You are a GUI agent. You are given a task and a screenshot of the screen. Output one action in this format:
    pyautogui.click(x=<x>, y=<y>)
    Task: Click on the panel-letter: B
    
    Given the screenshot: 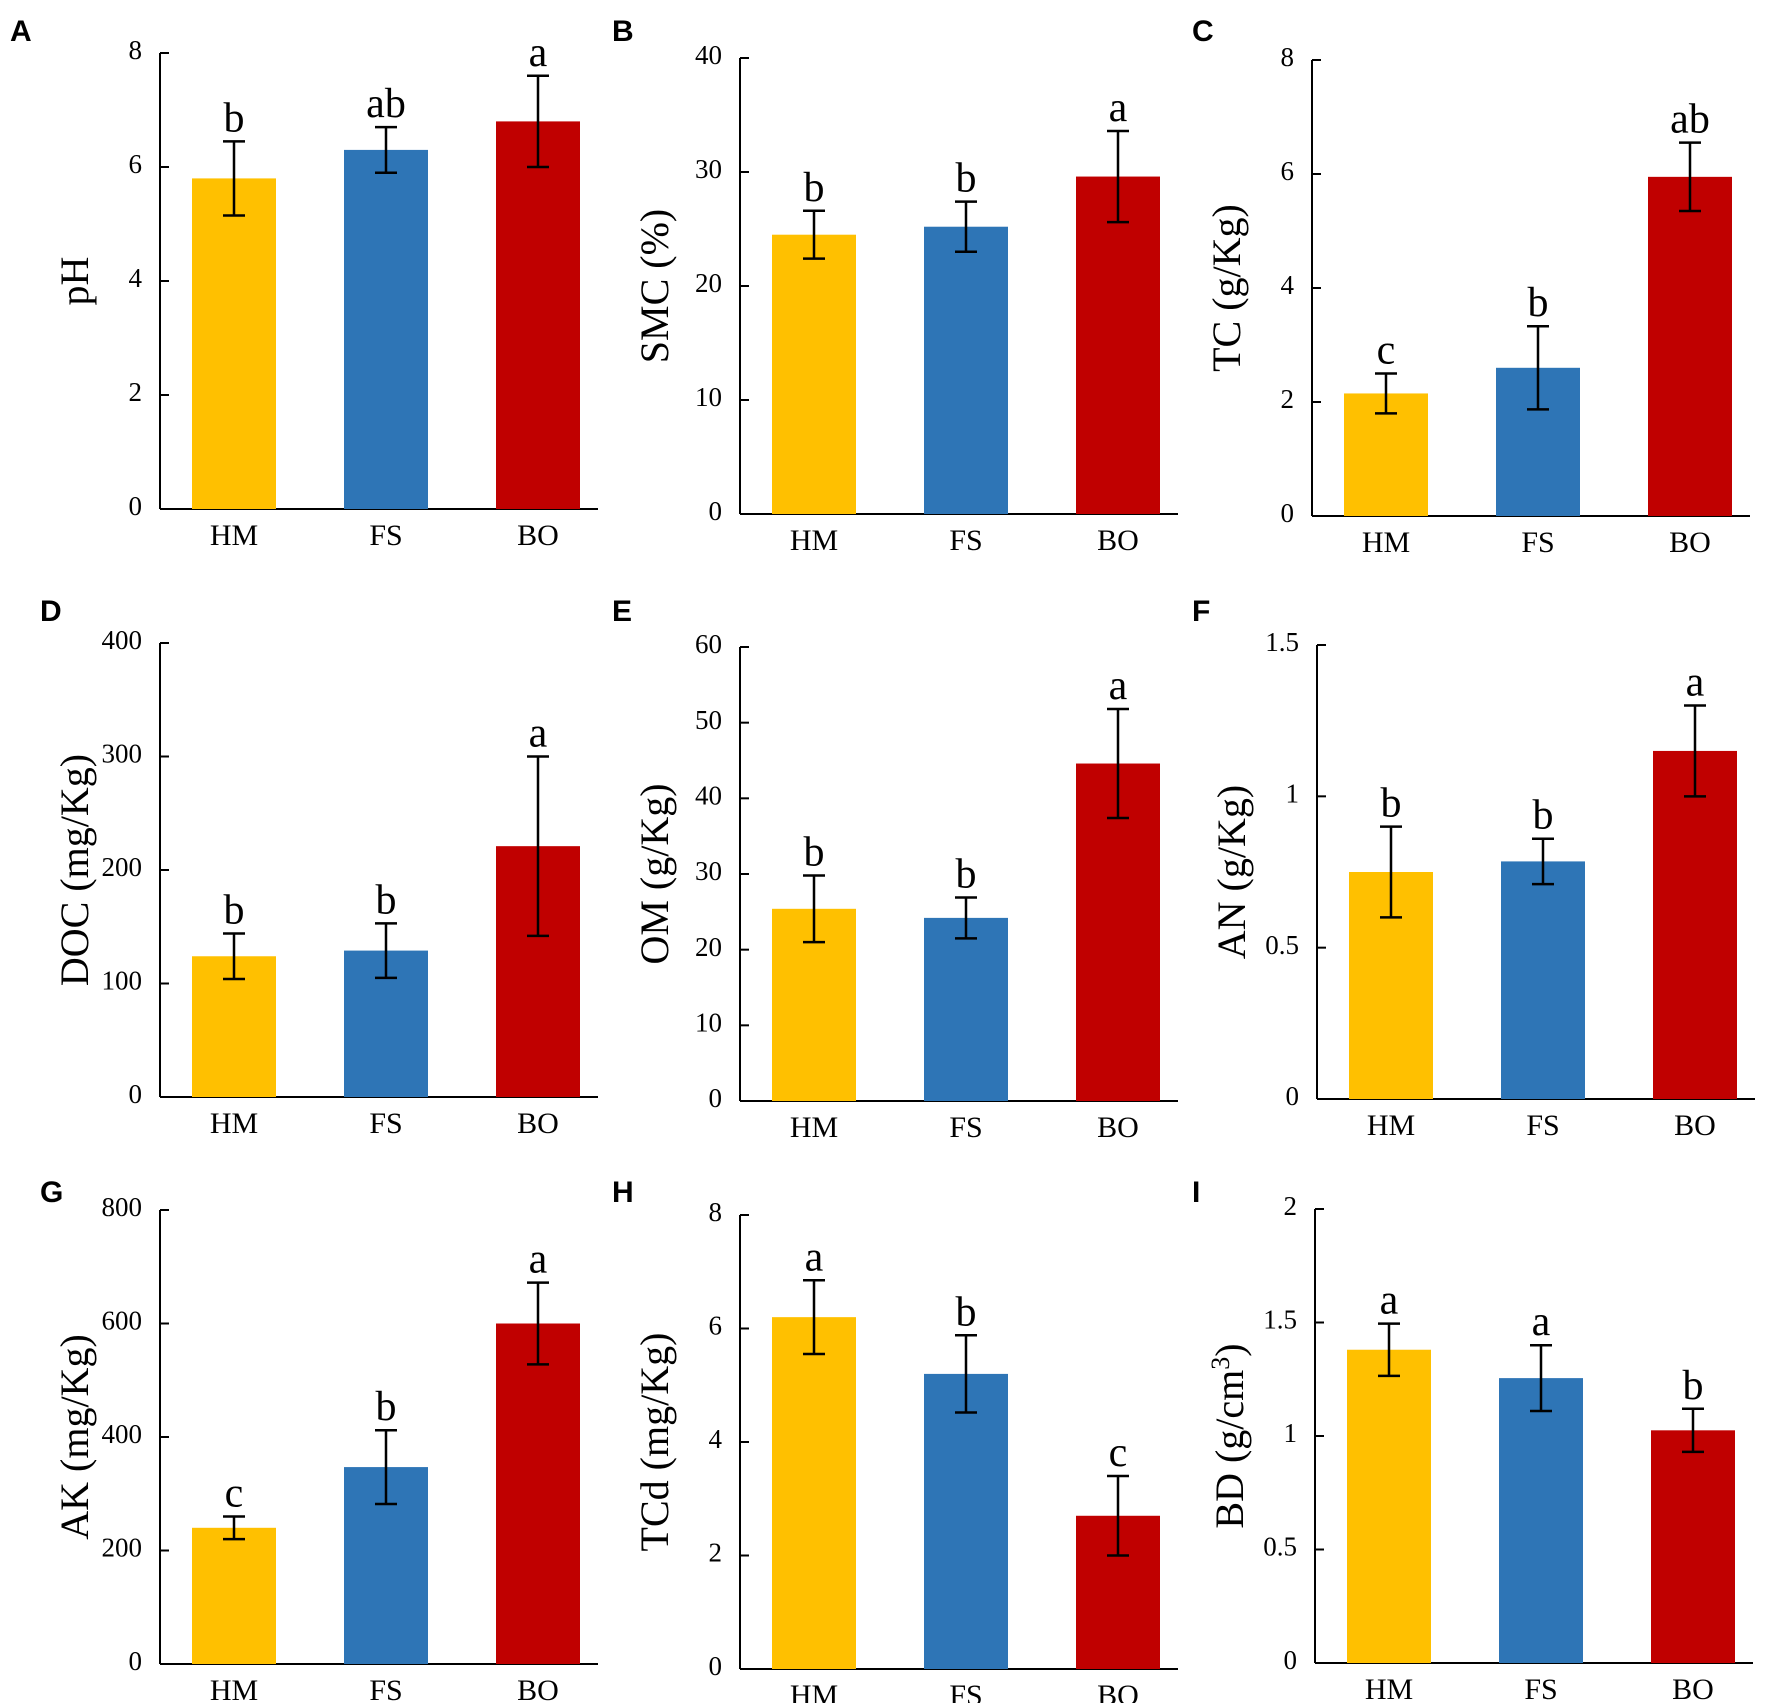 What is the action you would take?
    pyautogui.click(x=623, y=31)
    